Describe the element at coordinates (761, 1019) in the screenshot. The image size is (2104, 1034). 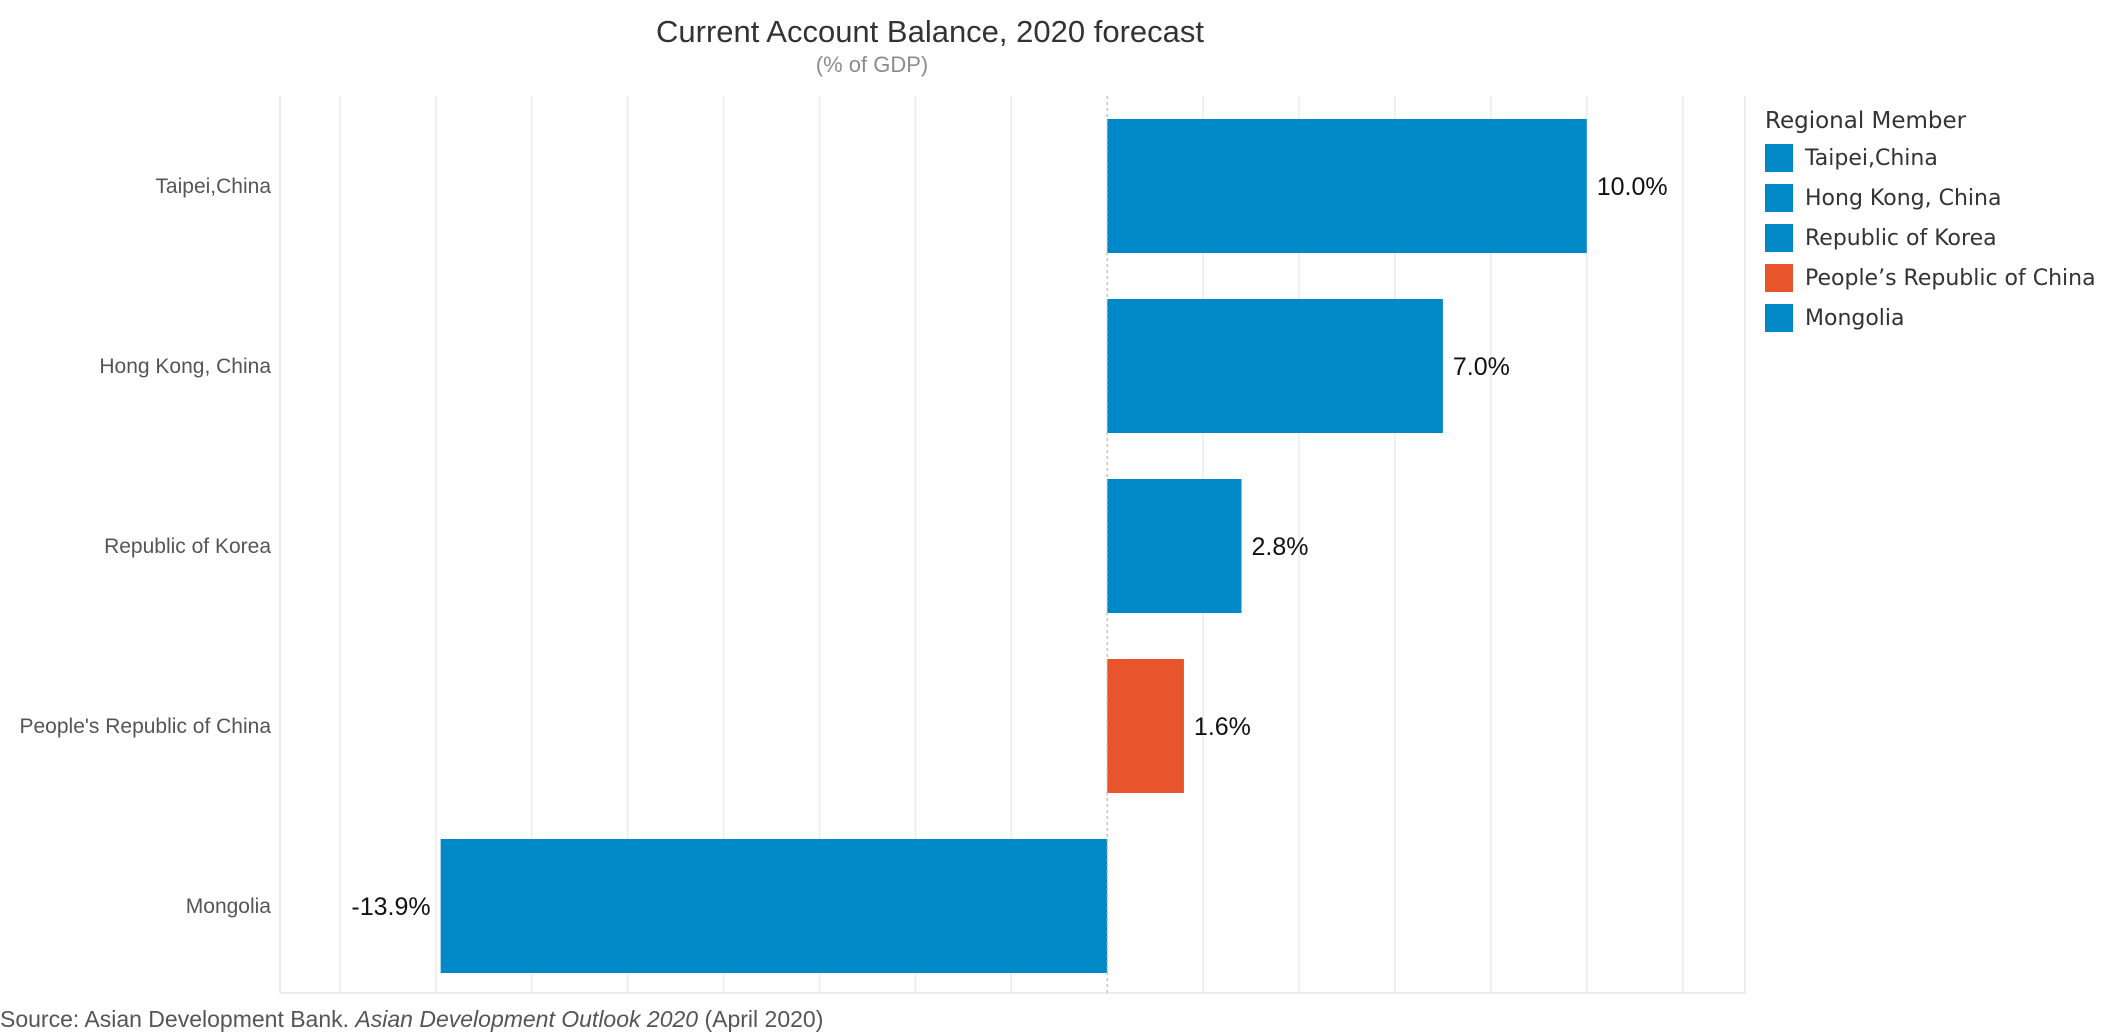
I see `source-suffix: (April 2020)` at that location.